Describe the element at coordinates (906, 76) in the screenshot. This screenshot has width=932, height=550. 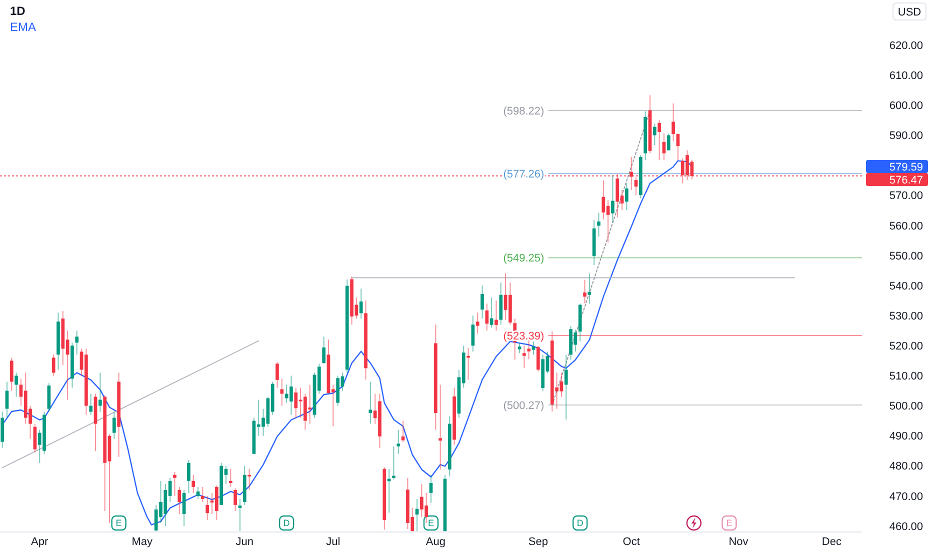
I see `y-tick-label: 610.00` at that location.